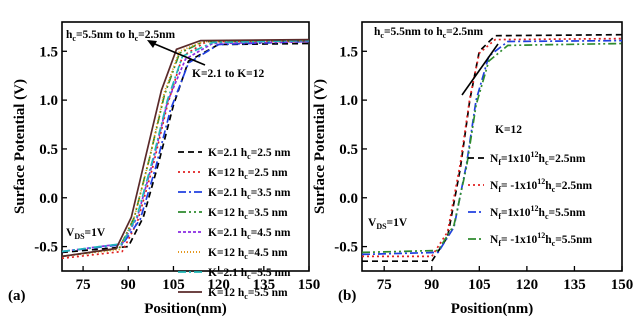 The height and width of the screenshot is (323, 633). I want to click on legend-title: K=12, so click(508, 130).